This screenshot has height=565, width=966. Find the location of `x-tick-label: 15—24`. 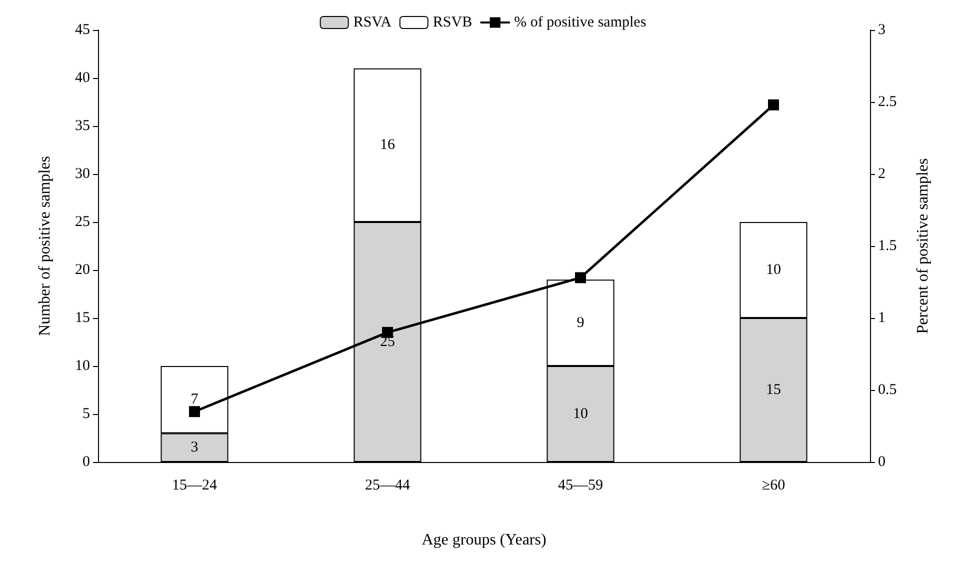

x-tick-label: 15—24 is located at coordinates (195, 486).